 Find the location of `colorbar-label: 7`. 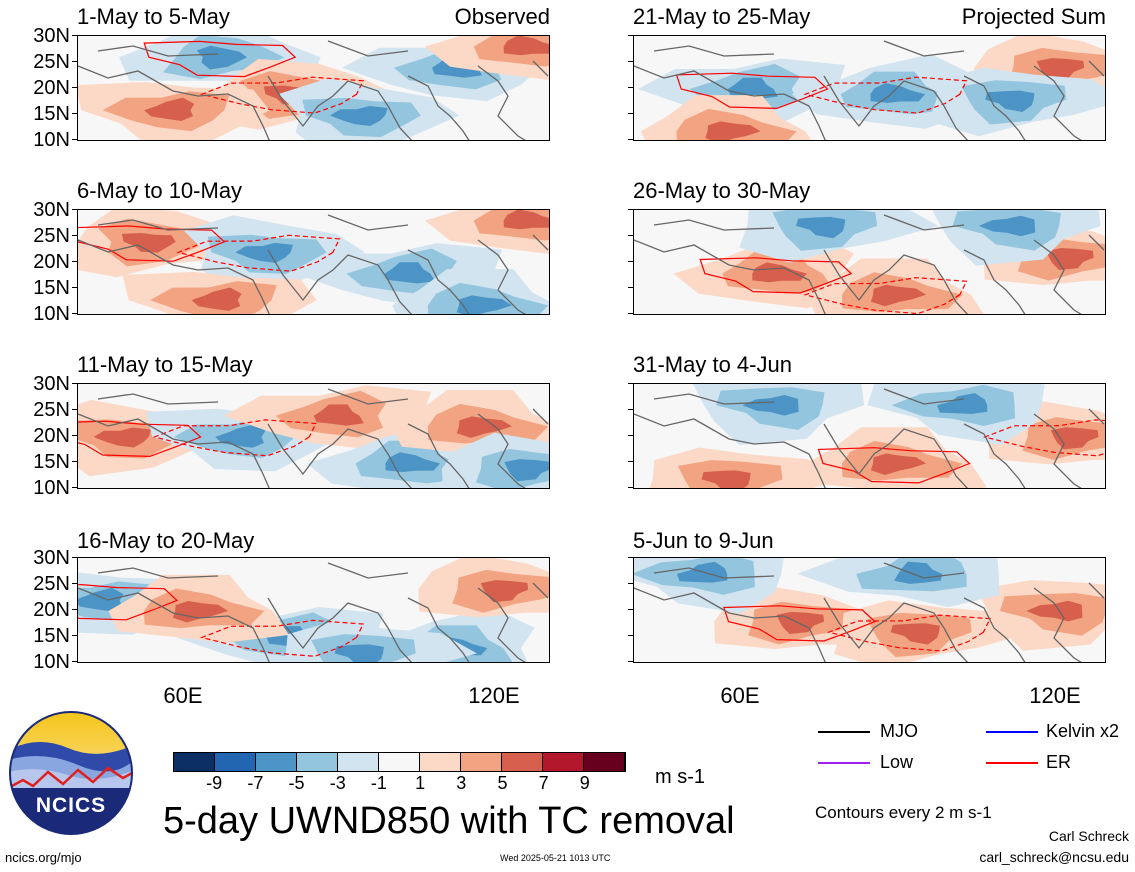

colorbar-label: 7 is located at coordinates (543, 783).